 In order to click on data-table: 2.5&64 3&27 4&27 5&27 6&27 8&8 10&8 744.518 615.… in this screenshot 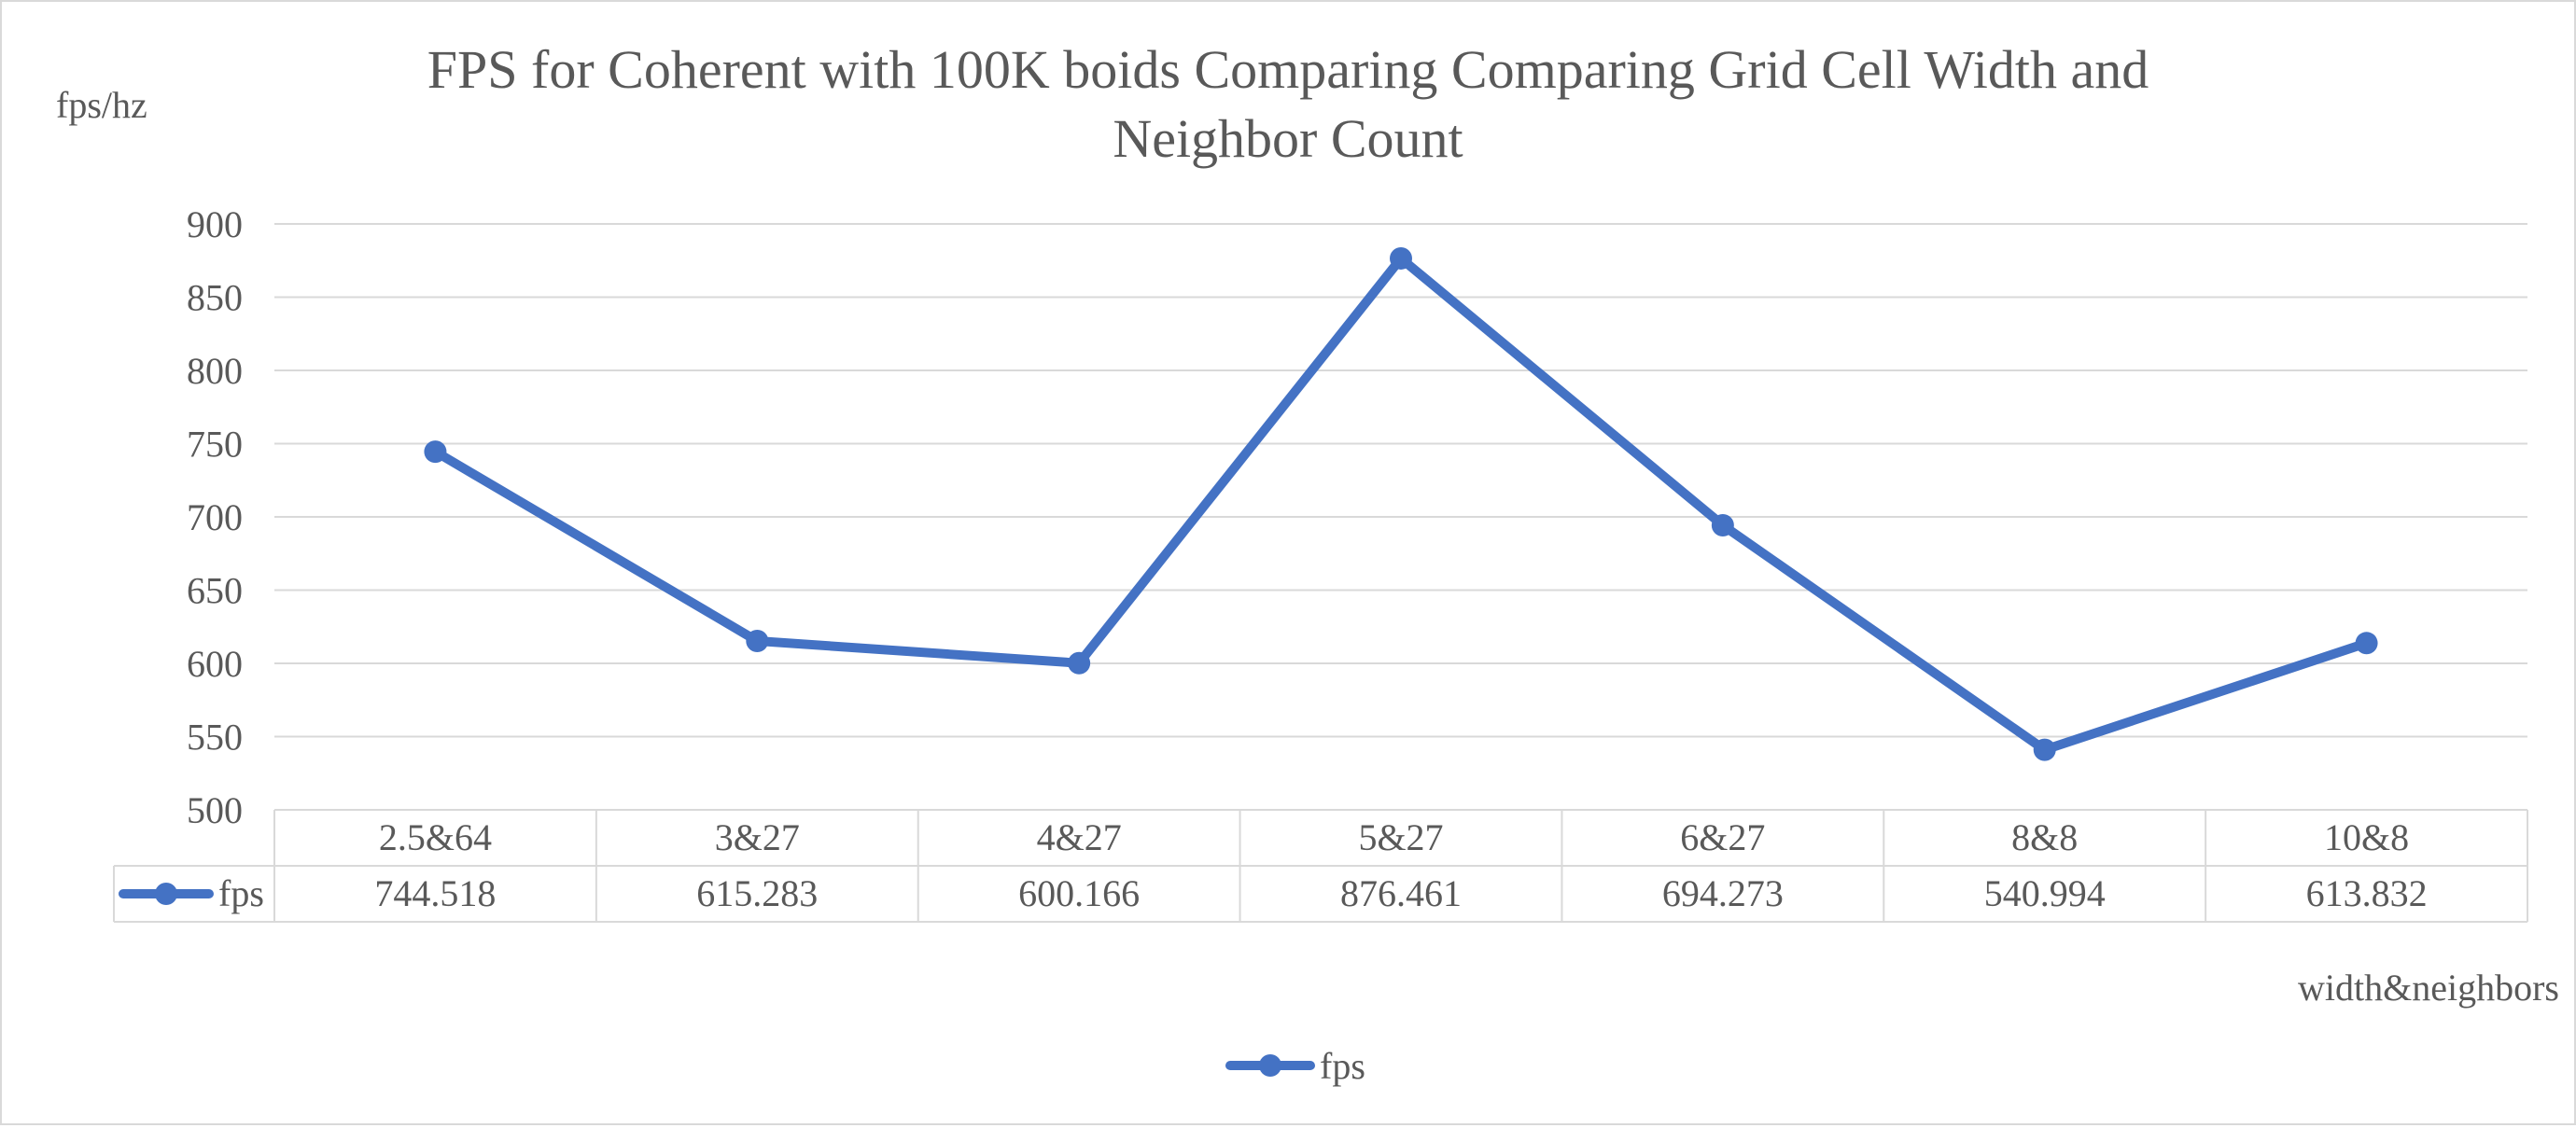, I will do `click(1320, 866)`.